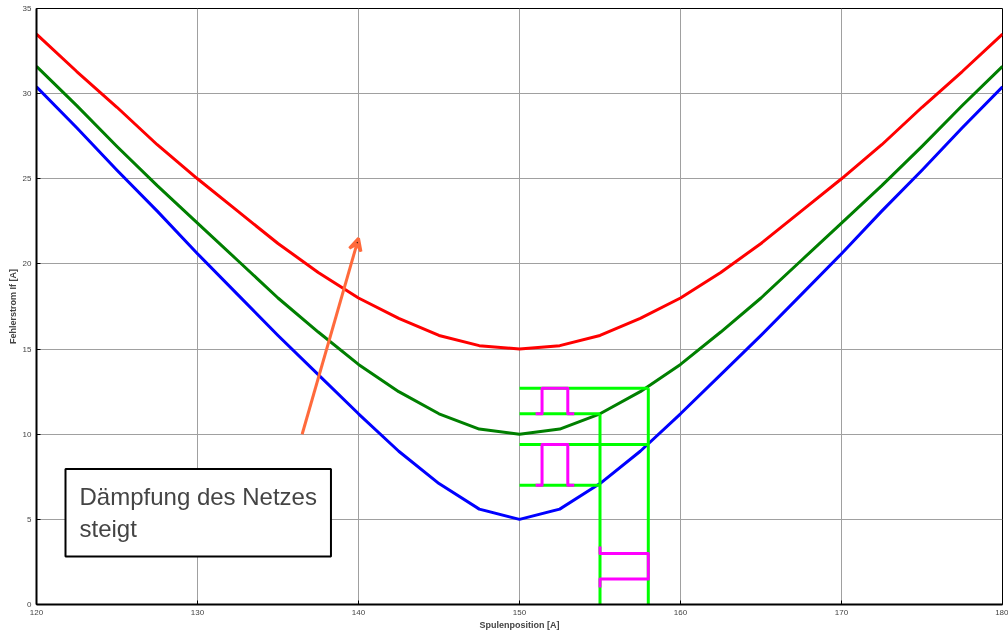 This screenshot has width=1008, height=634. Describe the element at coordinates (30, 519) in the screenshot. I see `y-tick-label: 5` at that location.